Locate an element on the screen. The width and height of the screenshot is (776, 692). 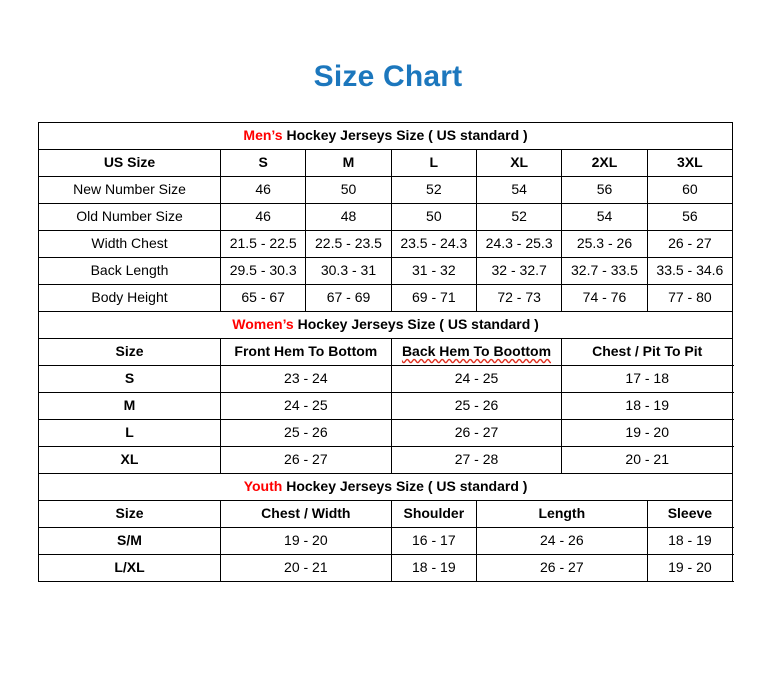
youth-cell: 20 - 21 is located at coordinates (306, 568).